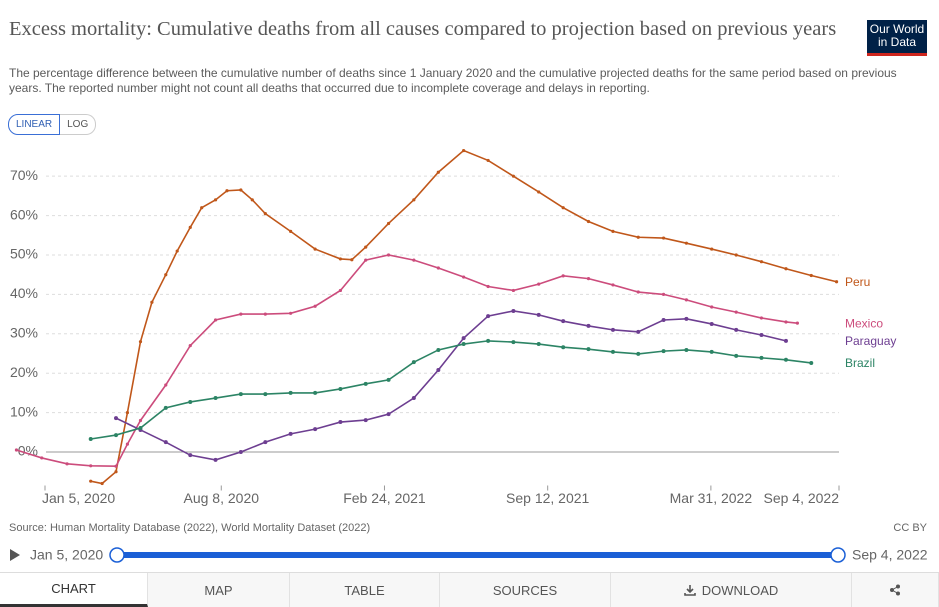 This screenshot has width=939, height=607. What do you see at coordinates (222, 498) in the screenshot?
I see `x-tick-label: Aug 8, 2020` at bounding box center [222, 498].